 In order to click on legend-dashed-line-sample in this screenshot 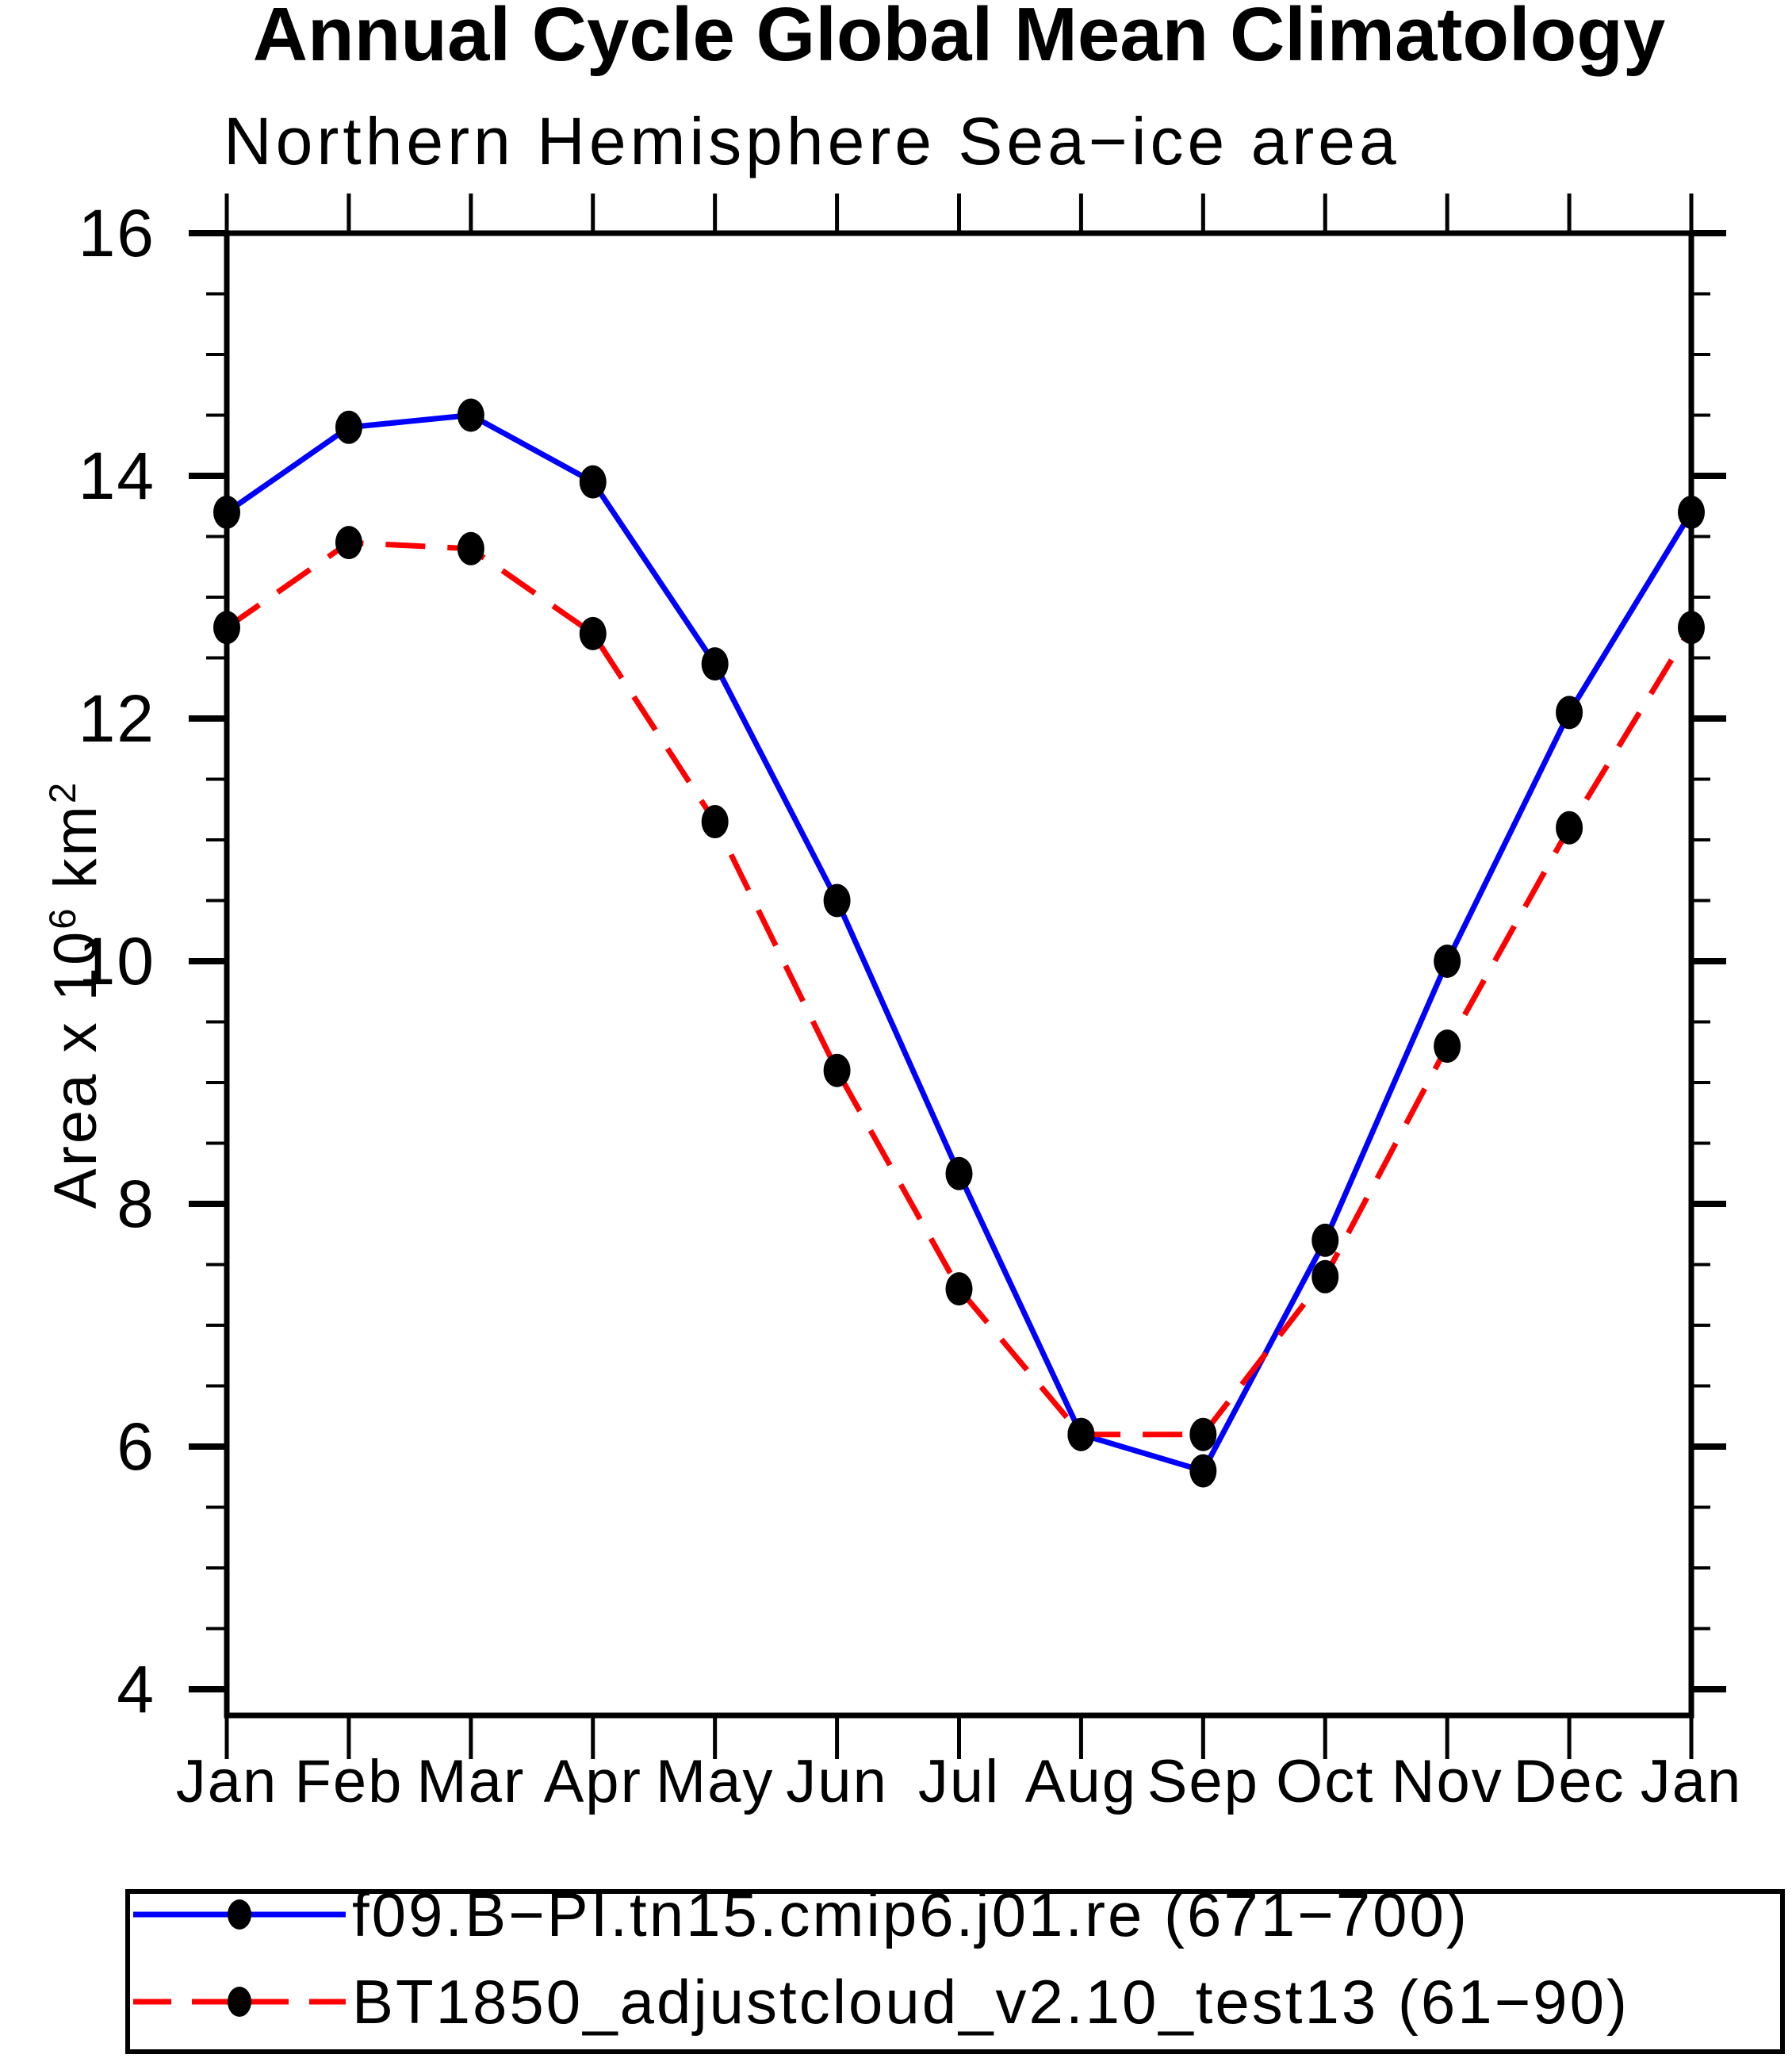, I will do `click(239, 2002)`.